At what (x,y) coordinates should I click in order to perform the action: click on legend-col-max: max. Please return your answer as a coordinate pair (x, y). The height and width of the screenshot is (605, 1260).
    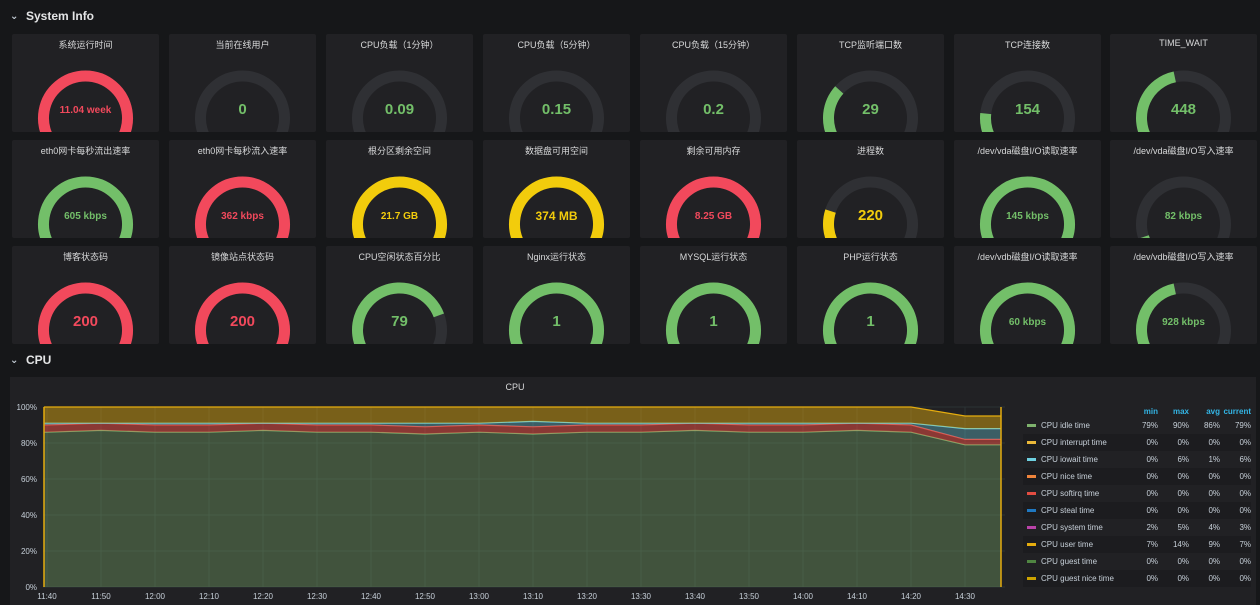
    Looking at the image, I should click on (1180, 411).